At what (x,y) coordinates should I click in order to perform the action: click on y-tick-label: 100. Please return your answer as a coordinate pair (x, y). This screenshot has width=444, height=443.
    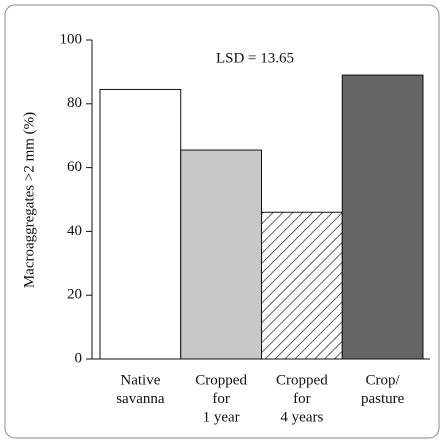
    Looking at the image, I should click on (71, 39).